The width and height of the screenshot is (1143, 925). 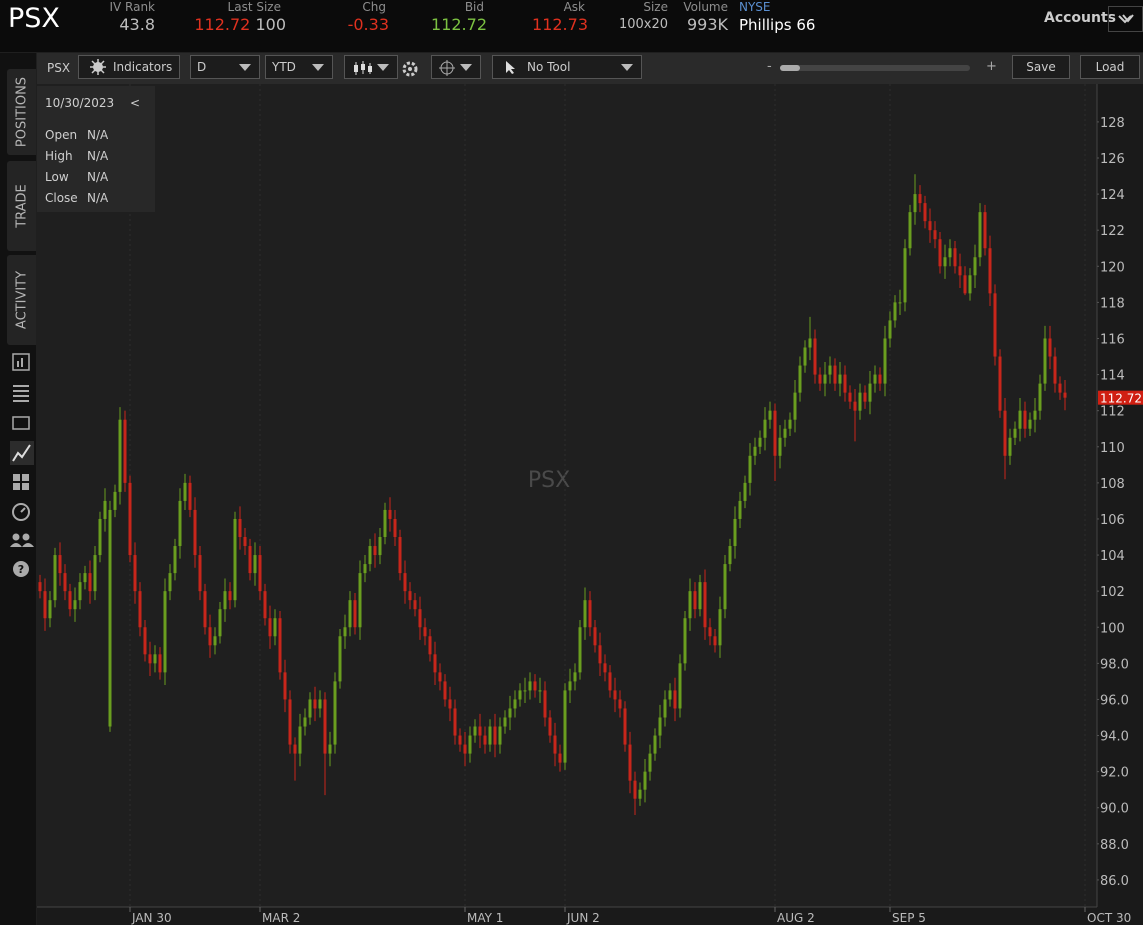 What do you see at coordinates (21, 206) in the screenshot?
I see `sidebar-tab: TRADE` at bounding box center [21, 206].